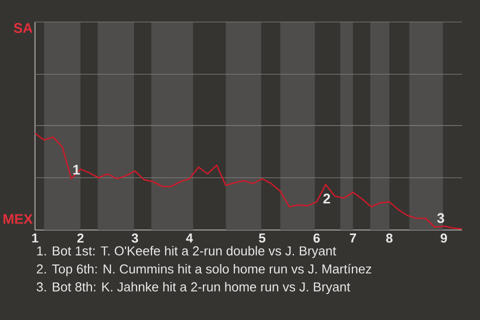 The image size is (480, 320). Describe the element at coordinates (186, 252) in the screenshot. I see `text: 1. Bot 1st: T. O'Keefe hit a 2-run double vs J. Bryant` at that location.